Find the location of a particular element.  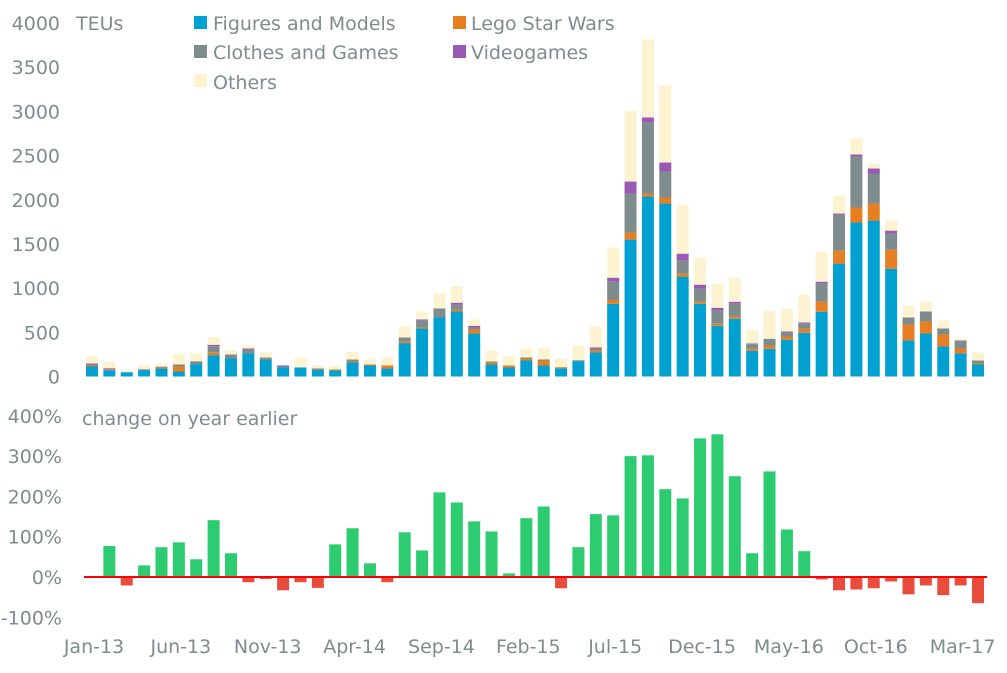

legend-swatch-figures-and-models is located at coordinates (200, 22).